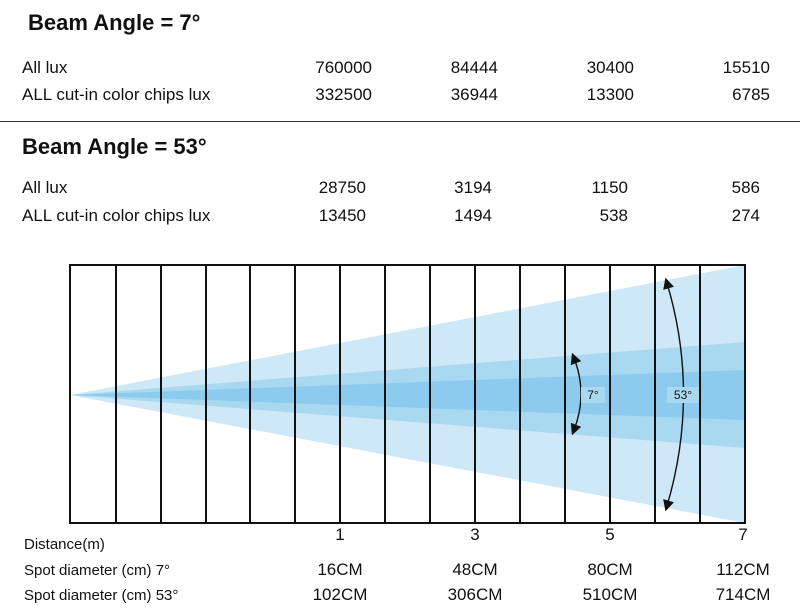 The width and height of the screenshot is (800, 612). Describe the element at coordinates (343, 94) in the screenshot. I see `cell-value: 332500` at that location.